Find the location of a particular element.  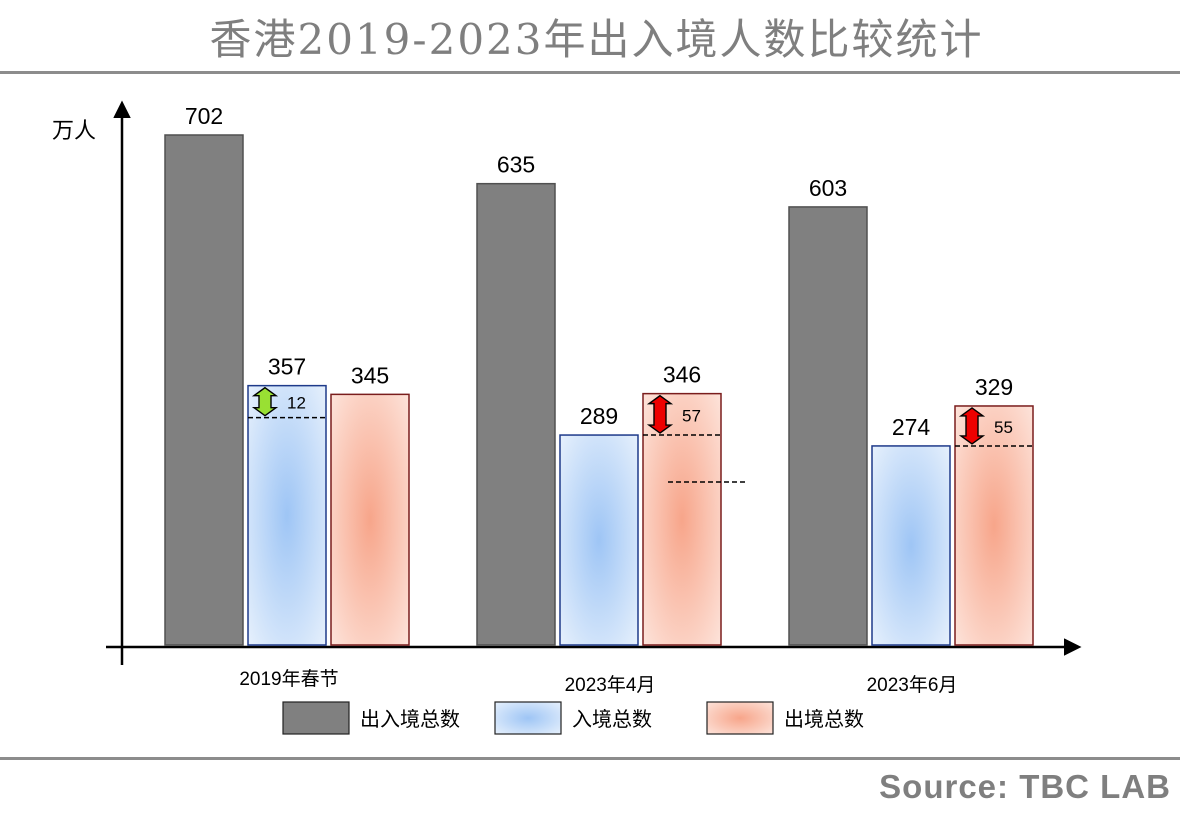

footer-divider is located at coordinates (590, 758).